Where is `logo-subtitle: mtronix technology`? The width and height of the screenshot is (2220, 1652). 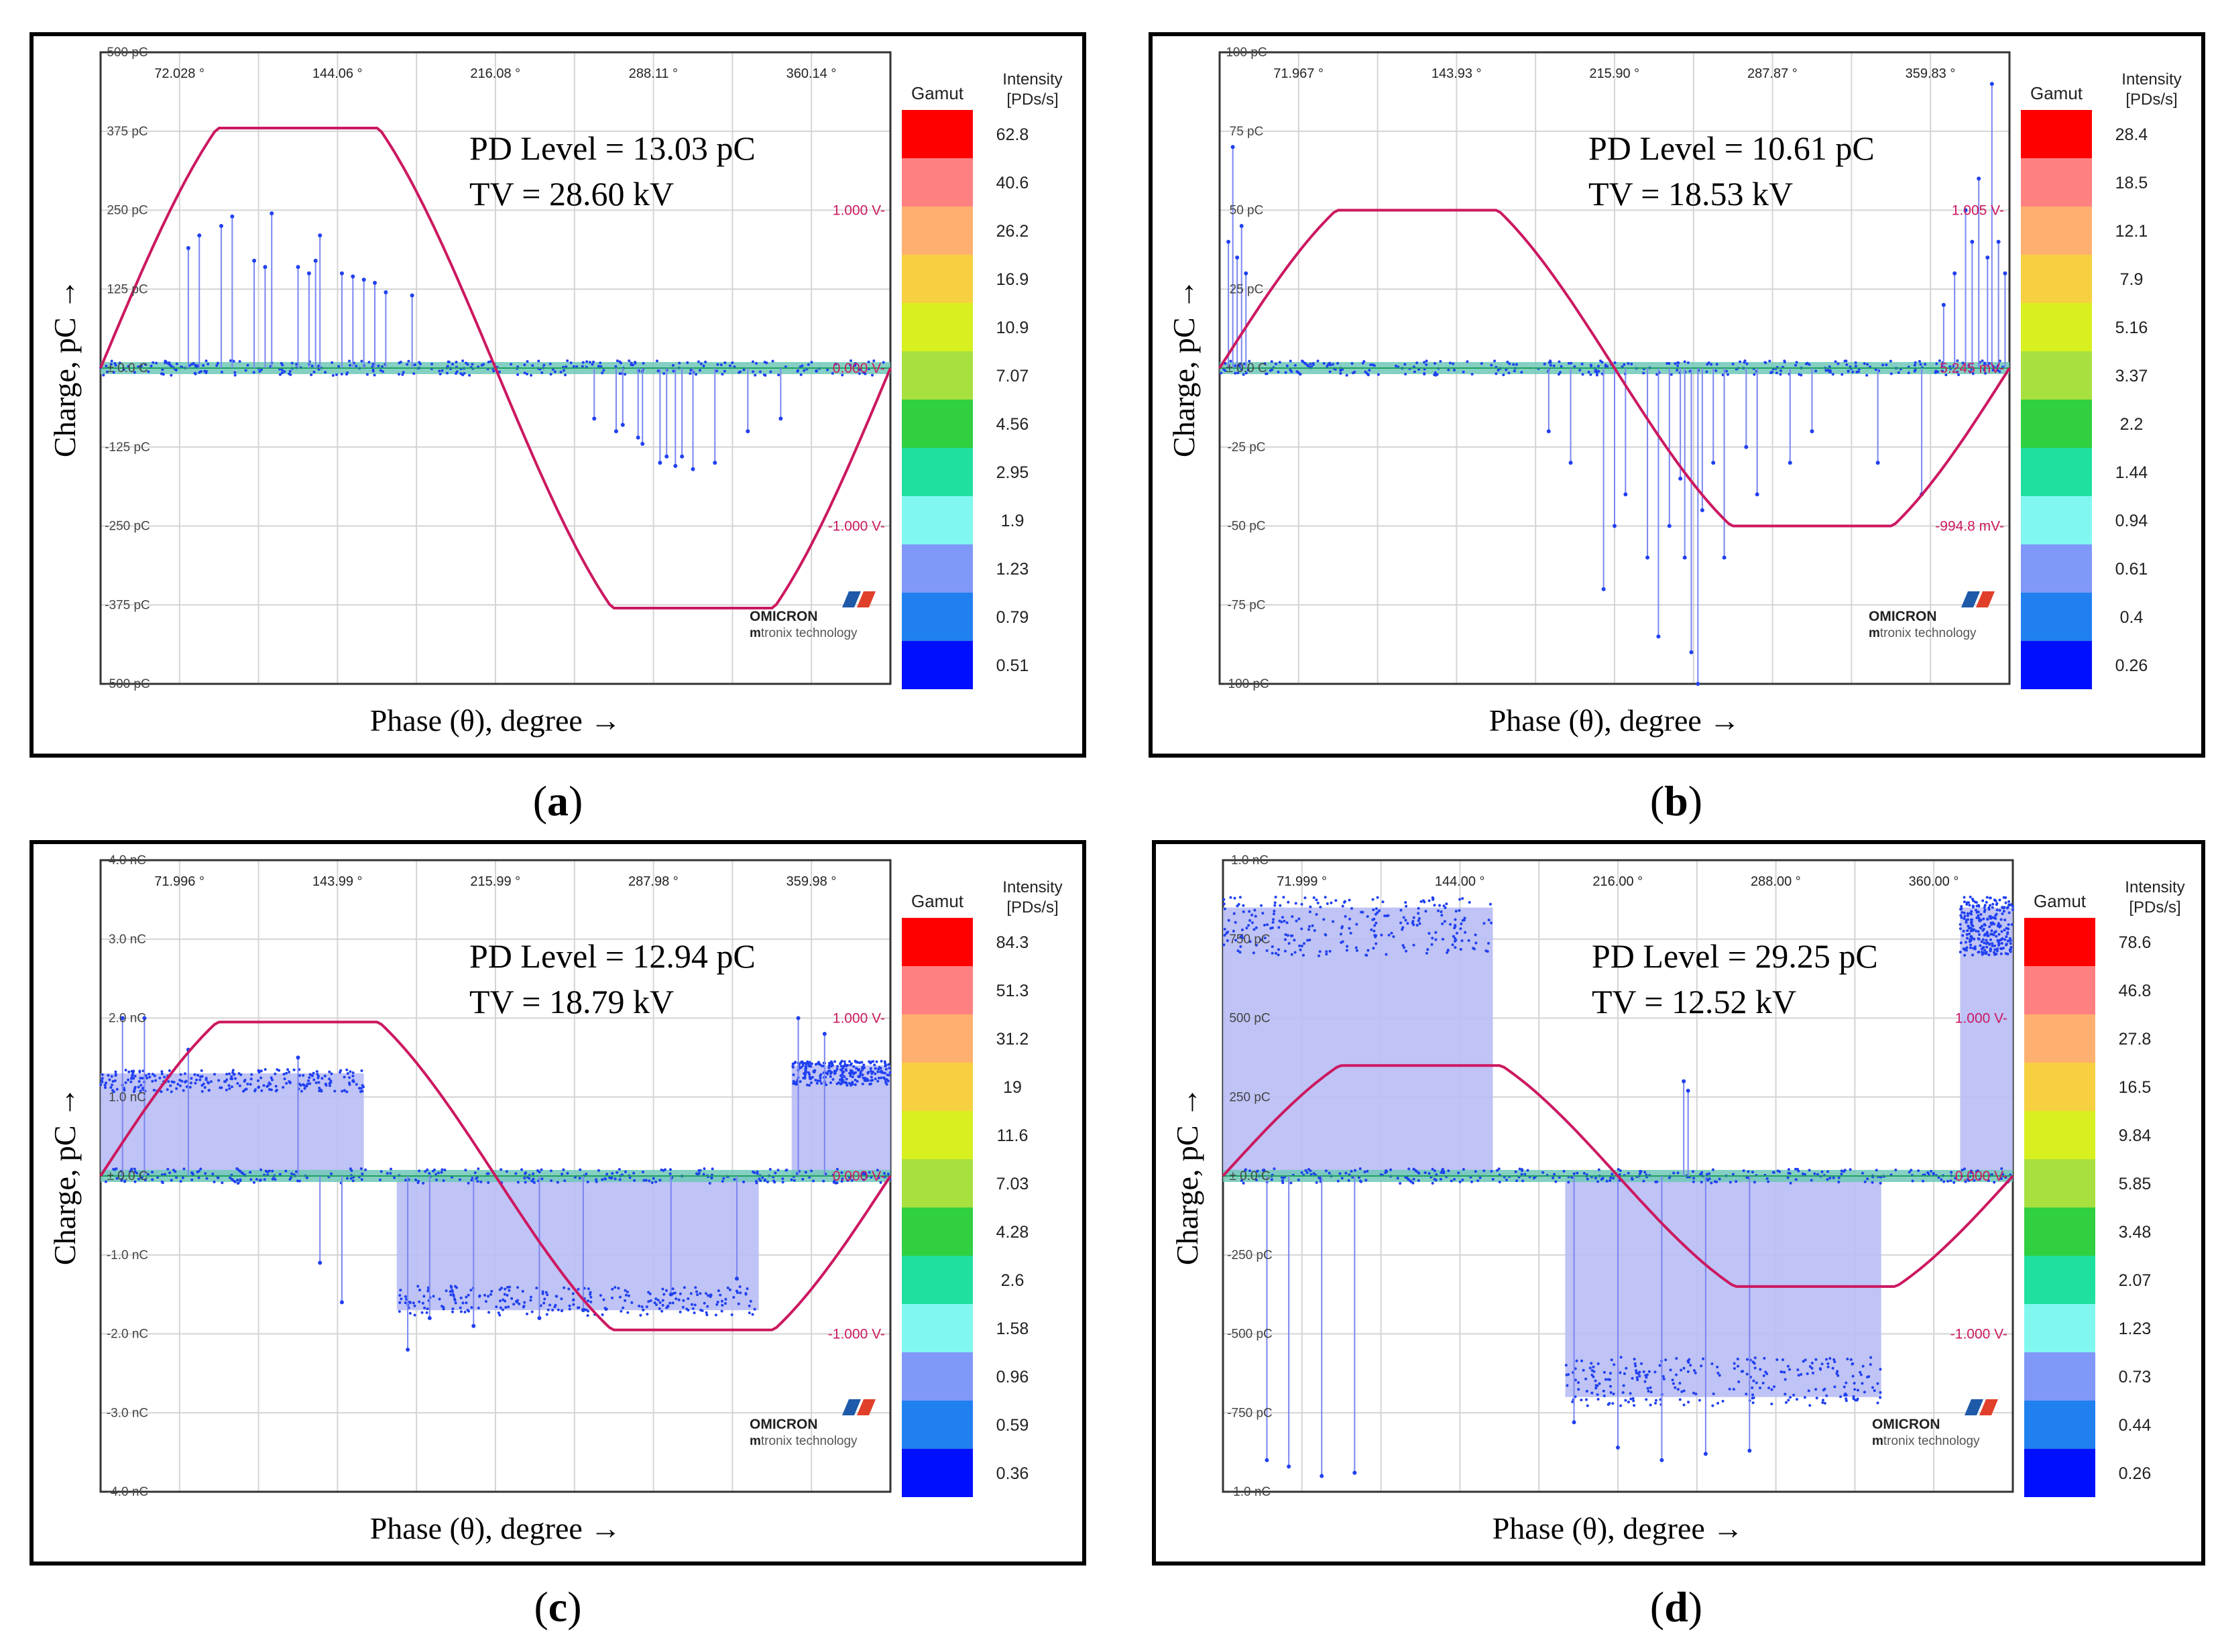
logo-subtitle: mtronix technology is located at coordinates (1923, 633).